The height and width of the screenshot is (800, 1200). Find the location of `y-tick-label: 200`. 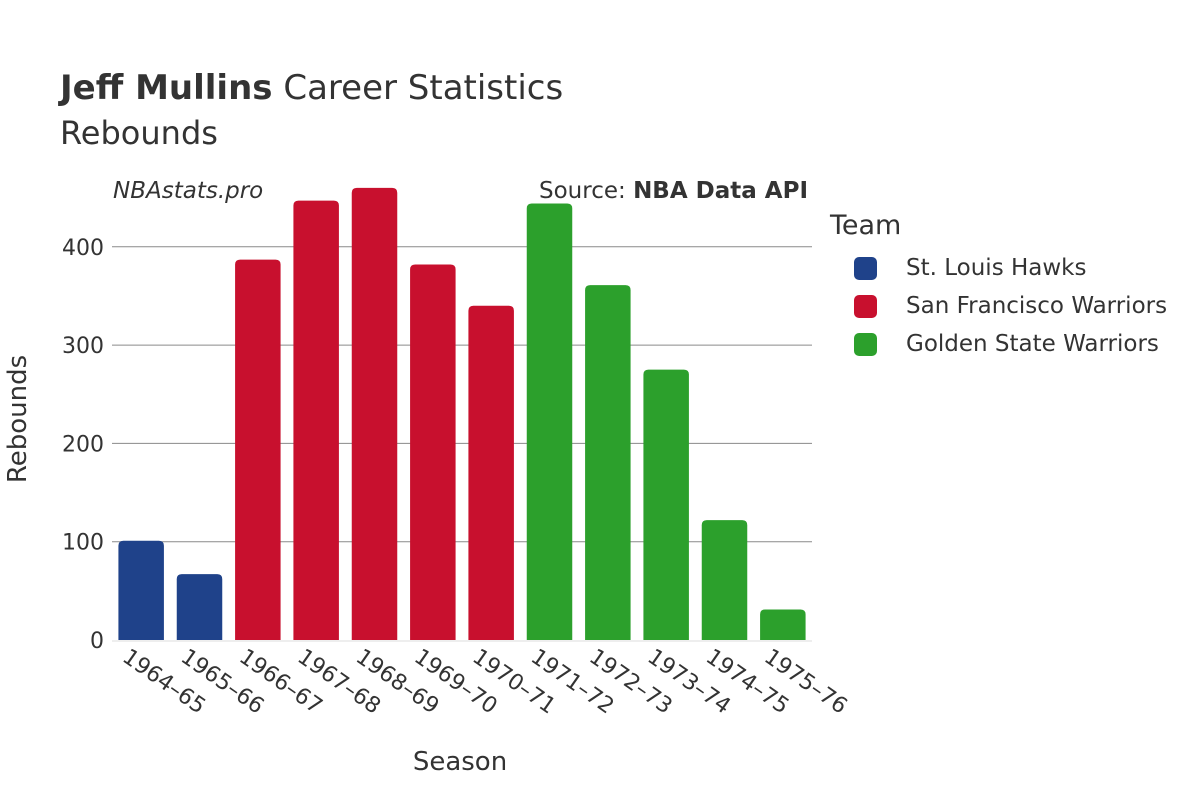

y-tick-label: 200 is located at coordinates (83, 444).